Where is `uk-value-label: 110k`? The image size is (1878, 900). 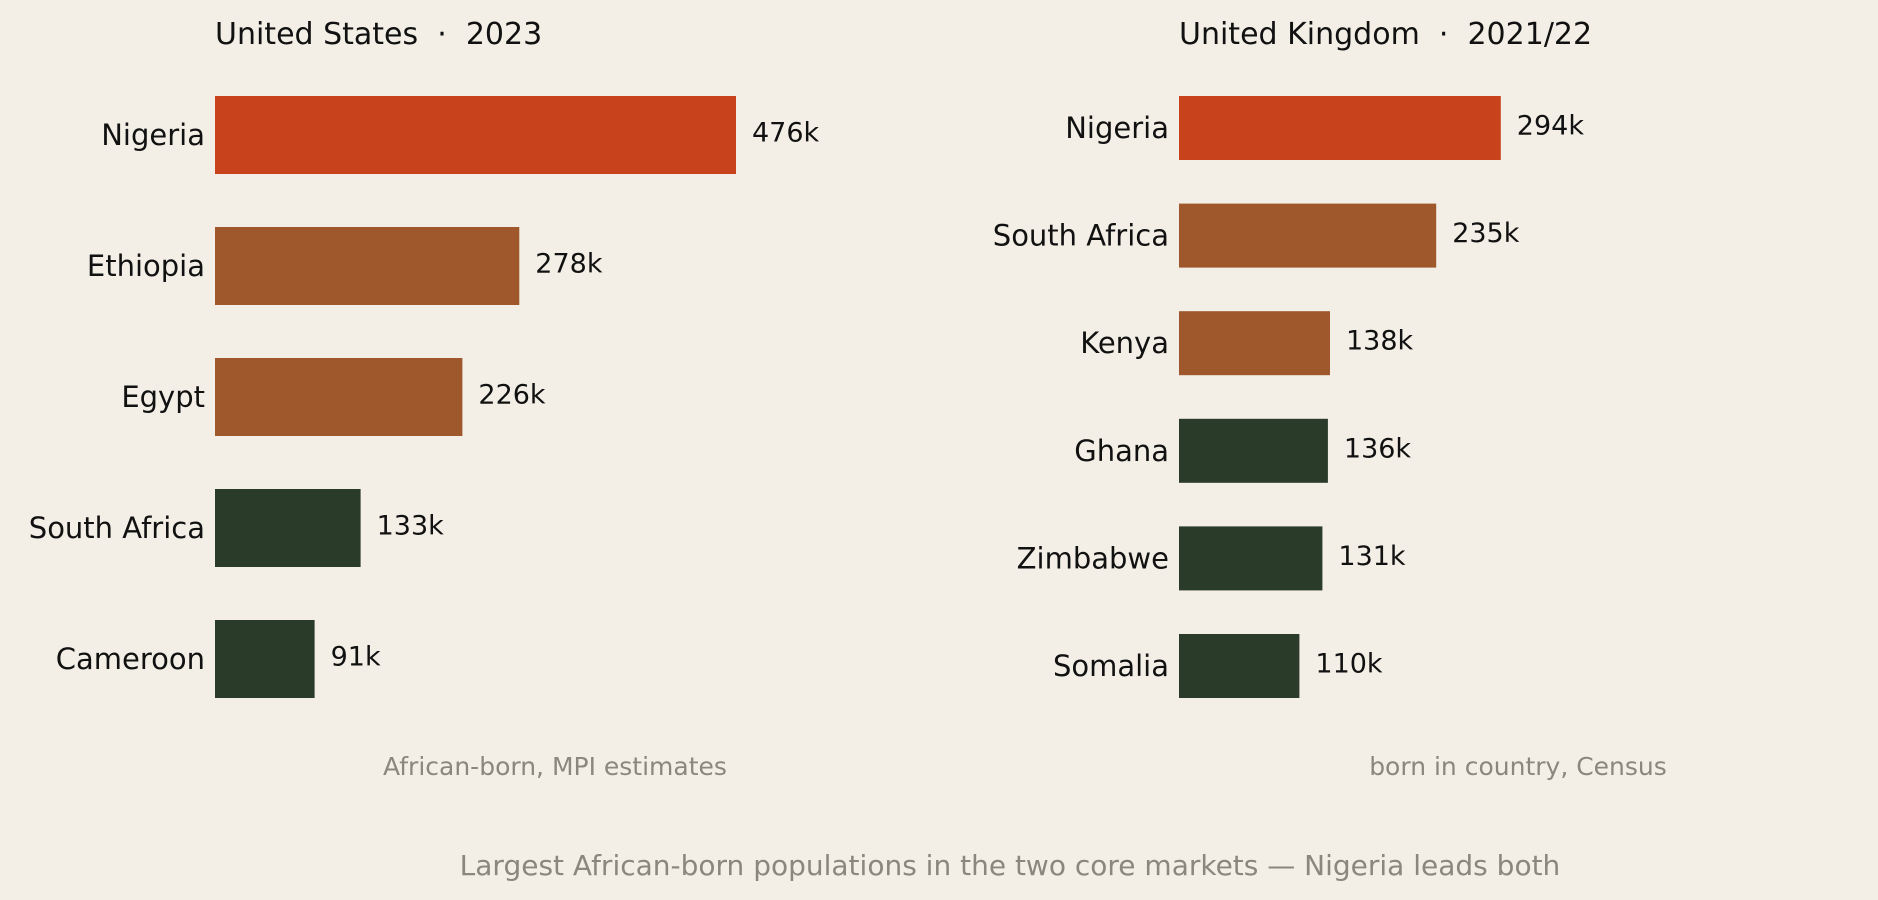 uk-value-label: 110k is located at coordinates (1349, 664).